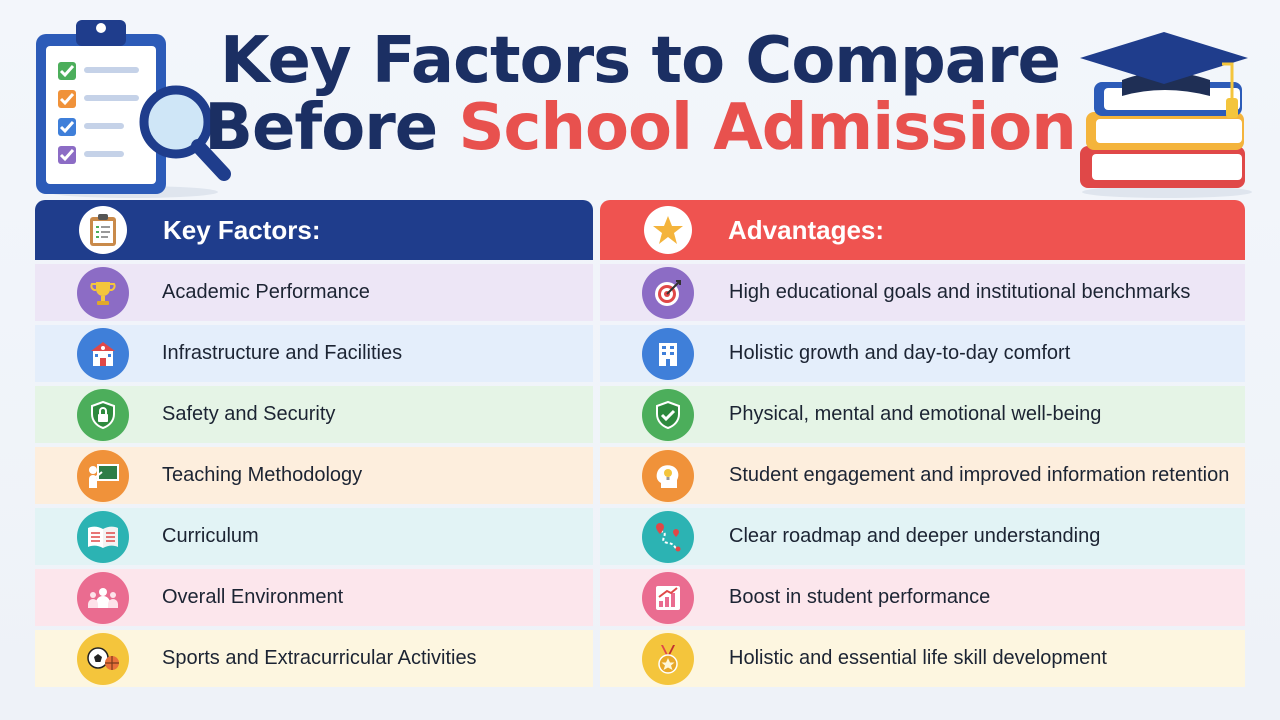  What do you see at coordinates (242, 229) in the screenshot?
I see `key-factors-title: Key Factors:` at bounding box center [242, 229].